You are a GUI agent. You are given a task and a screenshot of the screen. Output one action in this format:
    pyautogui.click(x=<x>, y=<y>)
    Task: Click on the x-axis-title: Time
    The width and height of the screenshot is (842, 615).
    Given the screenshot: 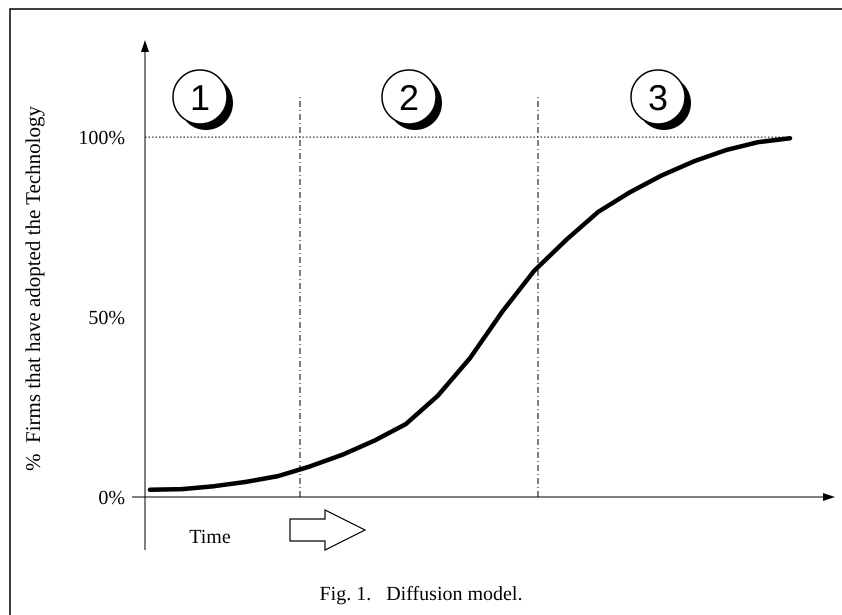 What is the action you would take?
    pyautogui.click(x=210, y=537)
    